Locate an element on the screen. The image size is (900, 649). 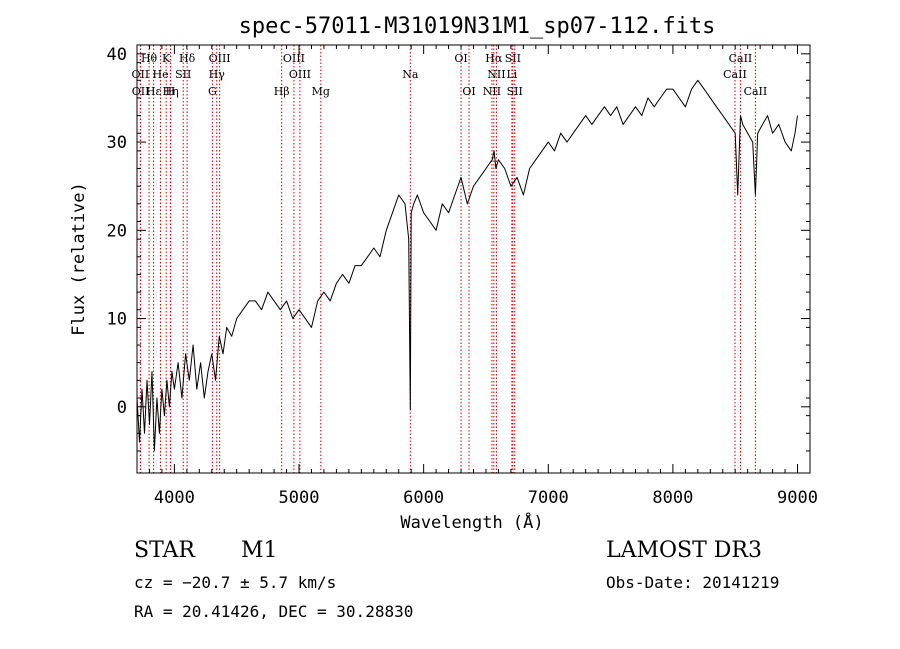
y-tick-label: 30 is located at coordinates (117, 143).